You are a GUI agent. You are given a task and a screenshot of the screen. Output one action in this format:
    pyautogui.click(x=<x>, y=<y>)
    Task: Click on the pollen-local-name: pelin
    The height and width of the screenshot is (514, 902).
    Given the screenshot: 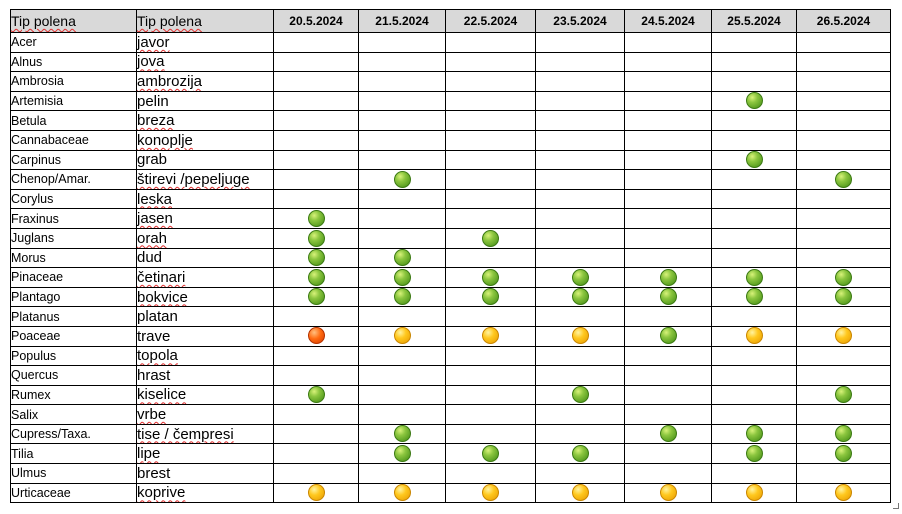 What is the action you would take?
    pyautogui.click(x=153, y=101)
    